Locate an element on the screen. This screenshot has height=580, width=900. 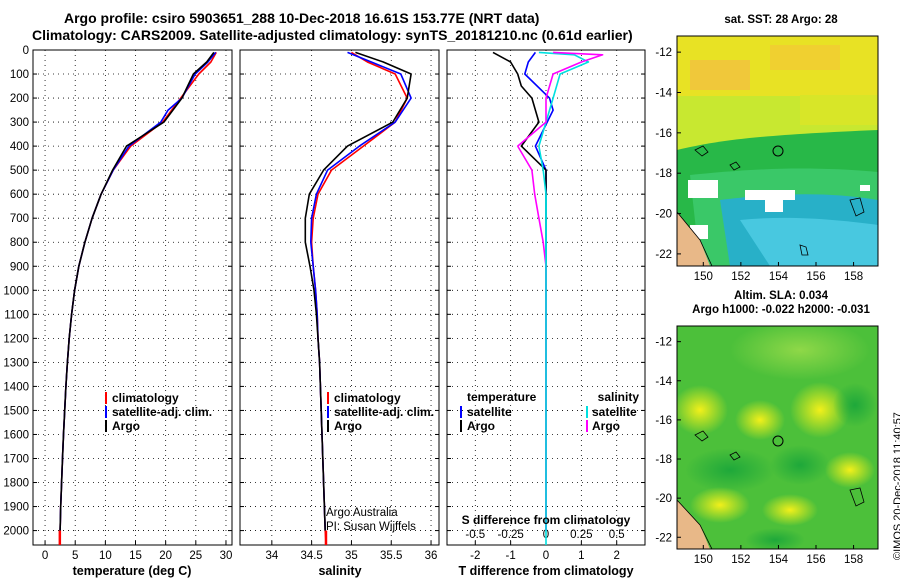
sst-map-title: sat. SST: 28 Argo: 28 is located at coordinates (781, 20).